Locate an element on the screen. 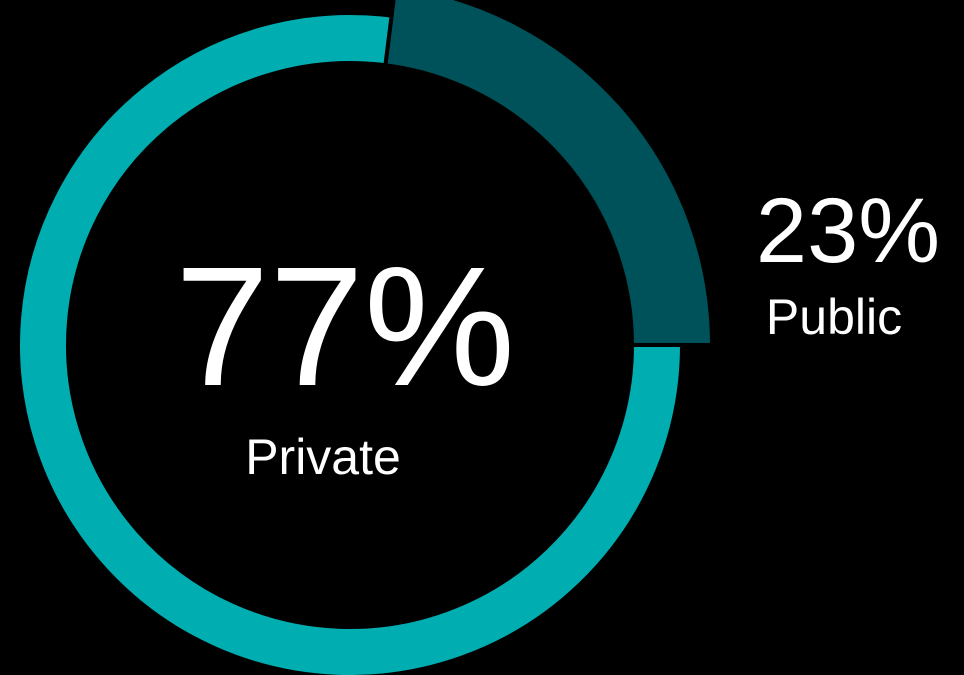 The width and height of the screenshot is (964, 675). category-label: Private is located at coordinates (323, 457).